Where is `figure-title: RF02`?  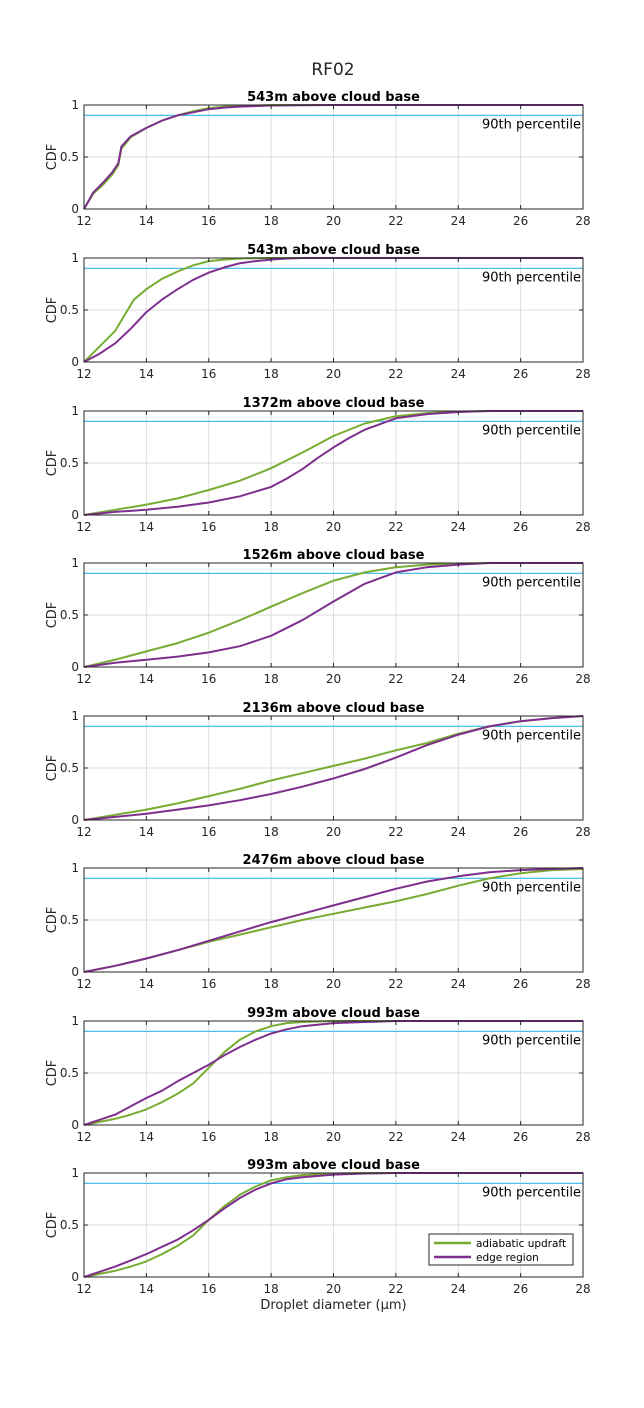
figure-title: RF02 is located at coordinates (332, 70).